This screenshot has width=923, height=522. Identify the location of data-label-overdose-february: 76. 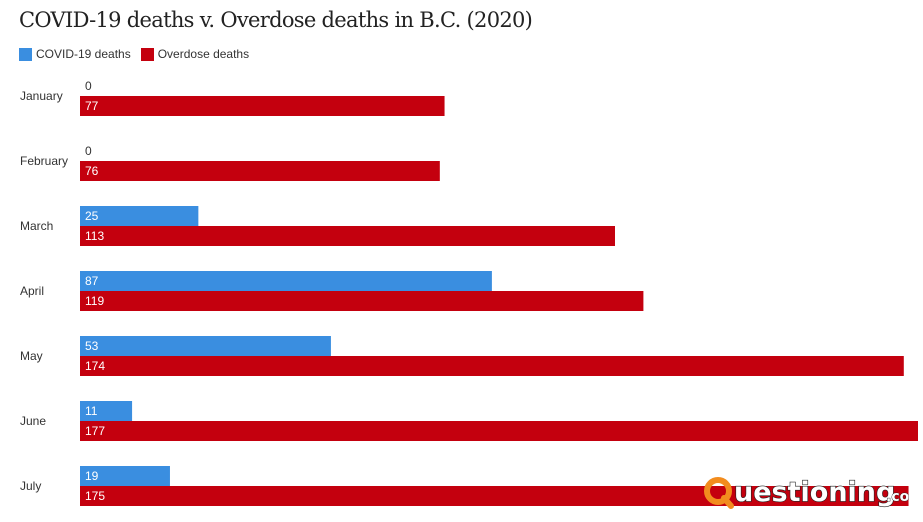
(92, 171).